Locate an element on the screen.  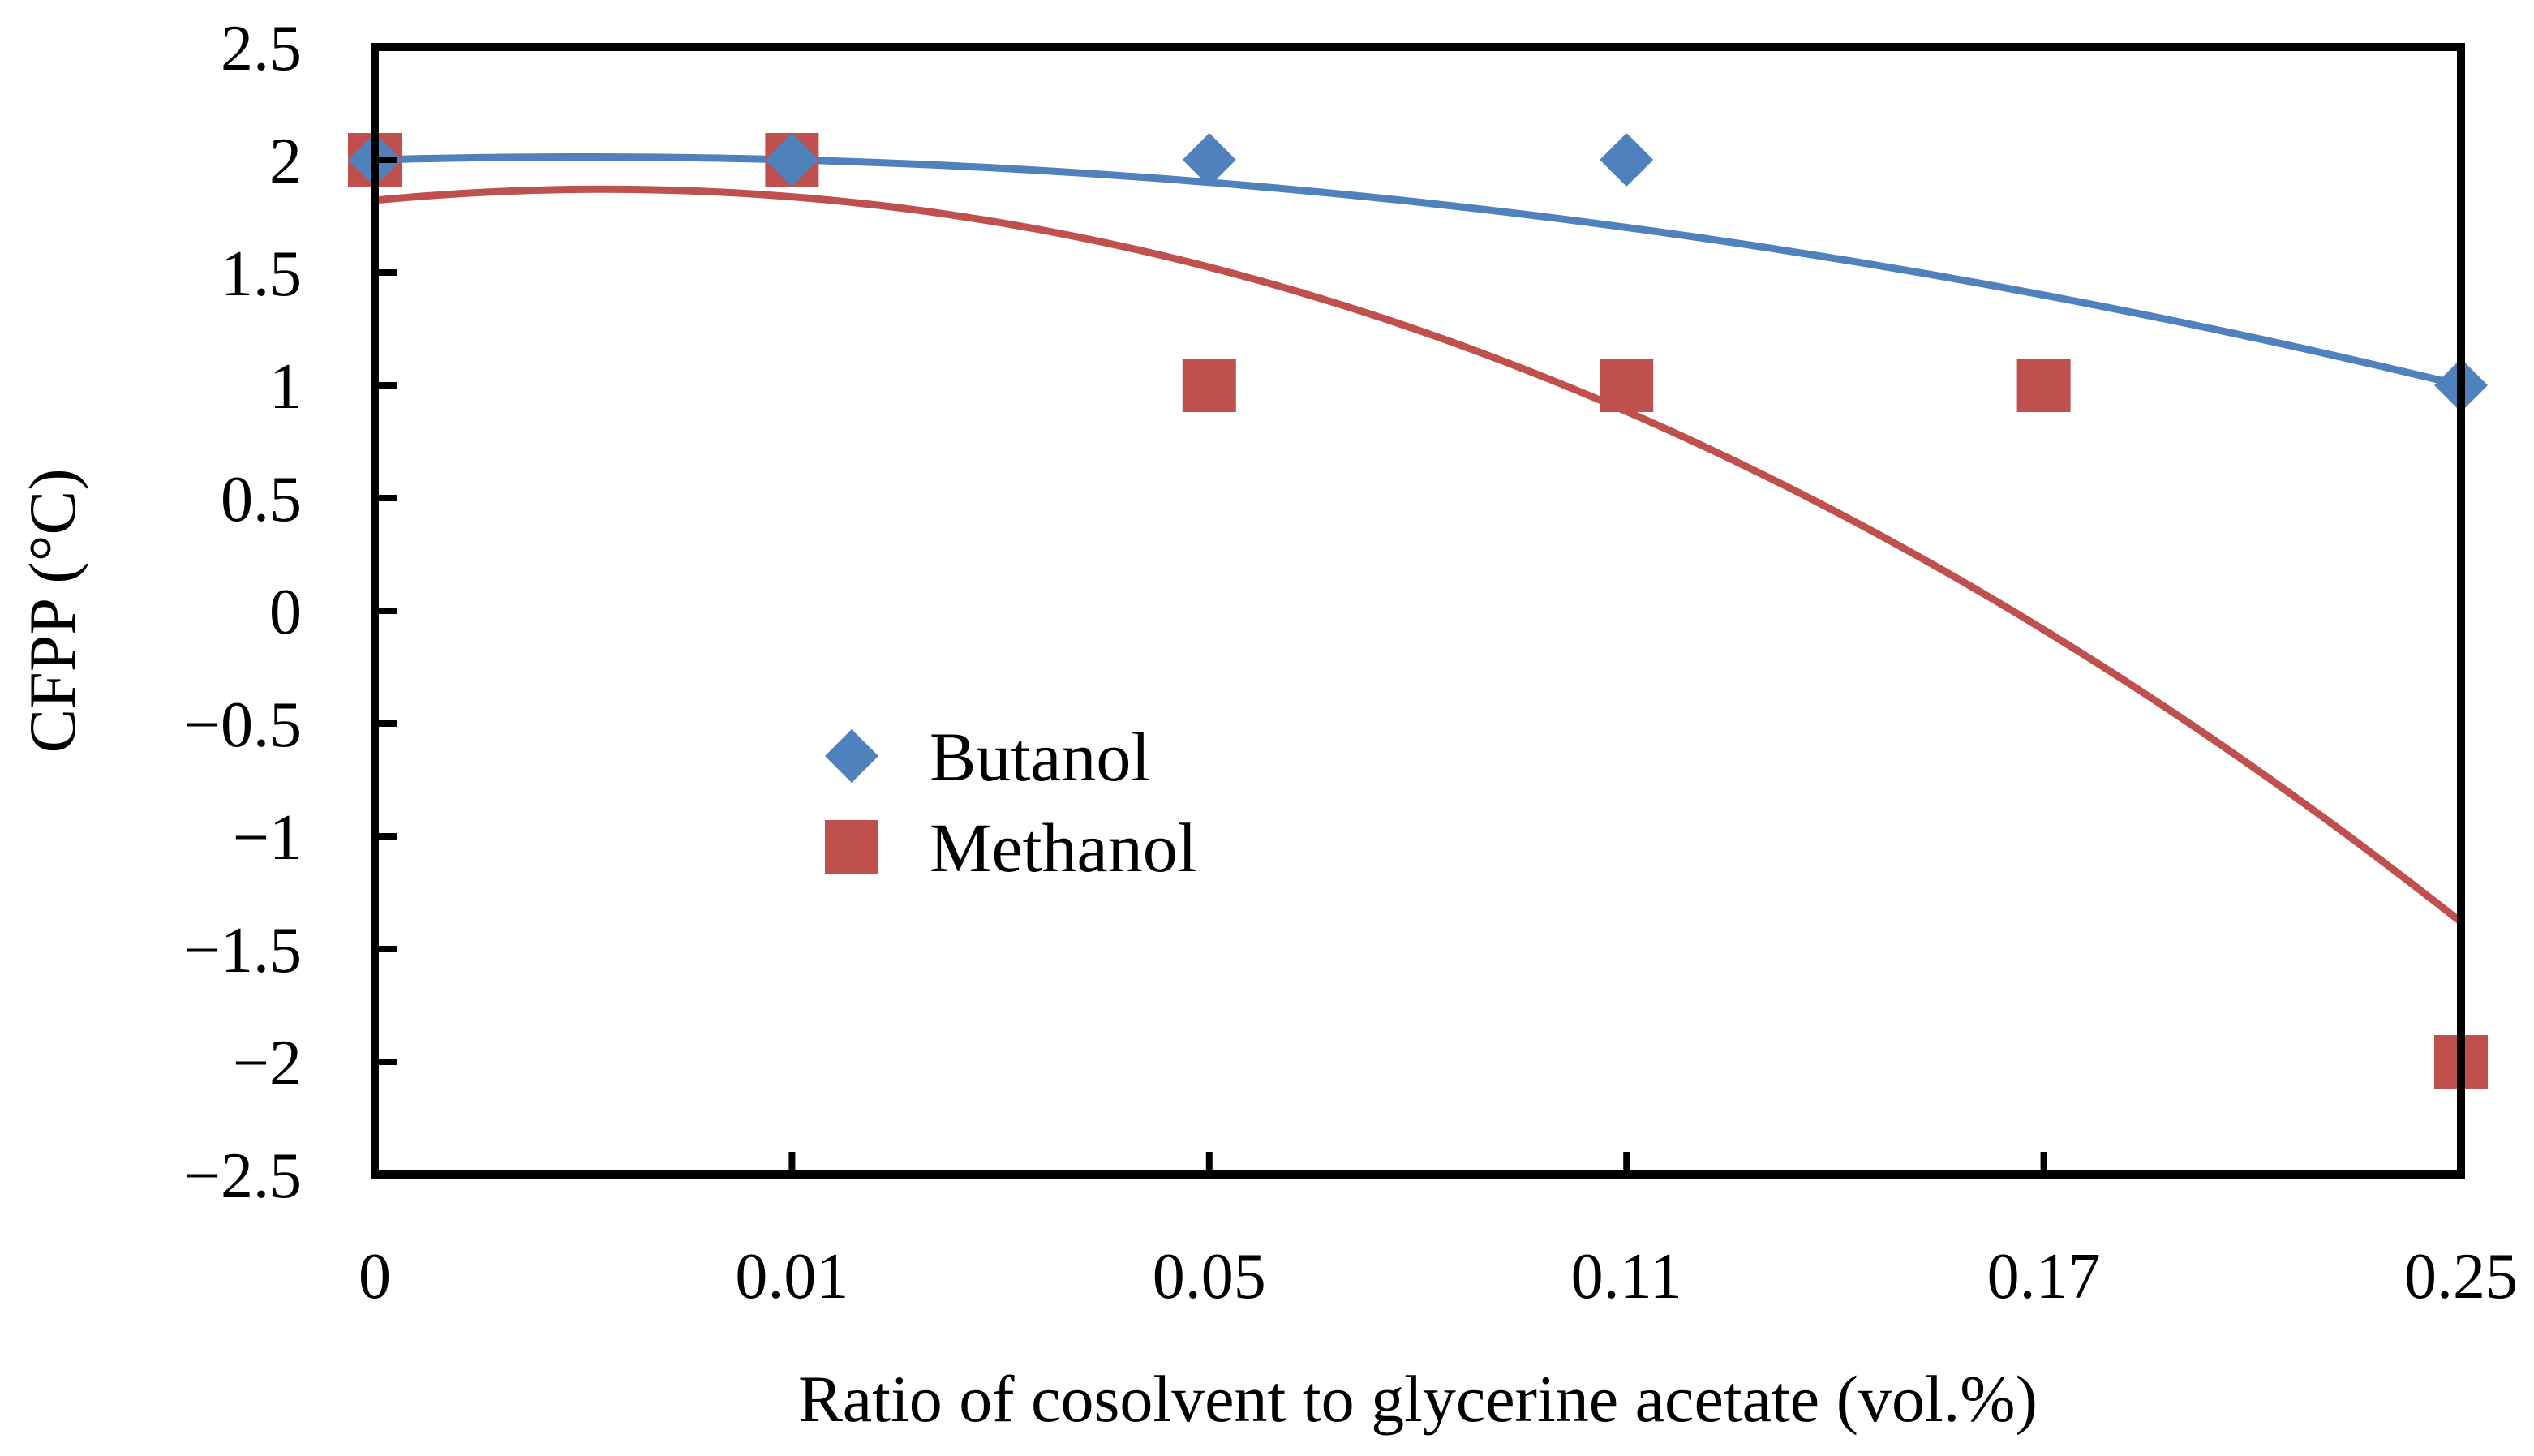
methanol-point-0.05 is located at coordinates (1209, 385).